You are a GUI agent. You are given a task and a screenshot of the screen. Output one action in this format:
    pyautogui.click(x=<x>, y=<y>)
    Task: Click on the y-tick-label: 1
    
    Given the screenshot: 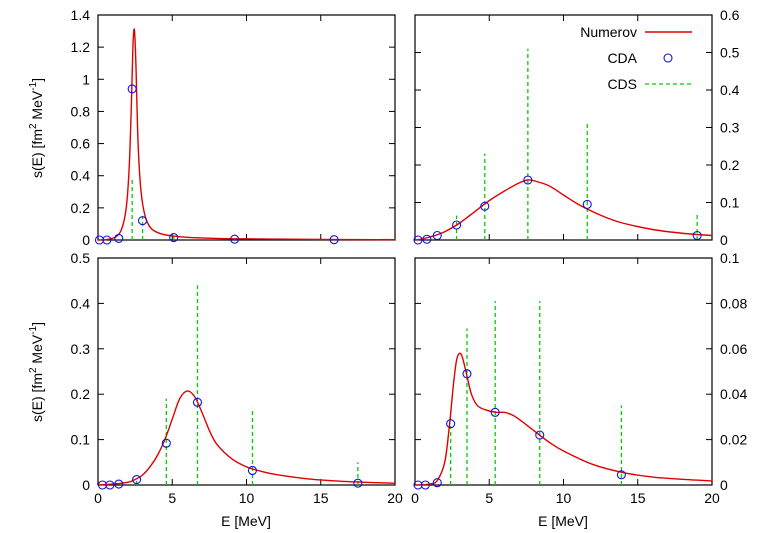 What is the action you would take?
    pyautogui.click(x=86, y=79)
    